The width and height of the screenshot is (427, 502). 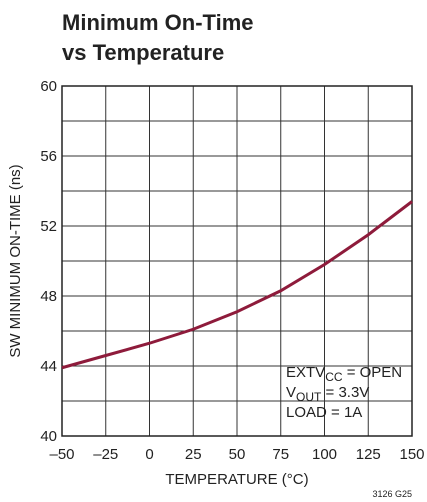 I want to click on x-tick-label: 0, so click(x=149, y=454).